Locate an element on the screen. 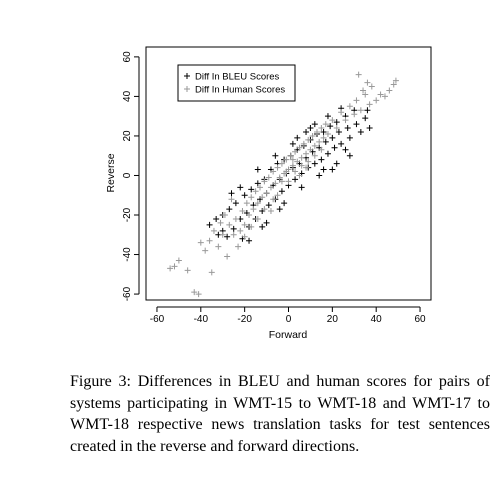  series-bleu is located at coordinates (289, 174).